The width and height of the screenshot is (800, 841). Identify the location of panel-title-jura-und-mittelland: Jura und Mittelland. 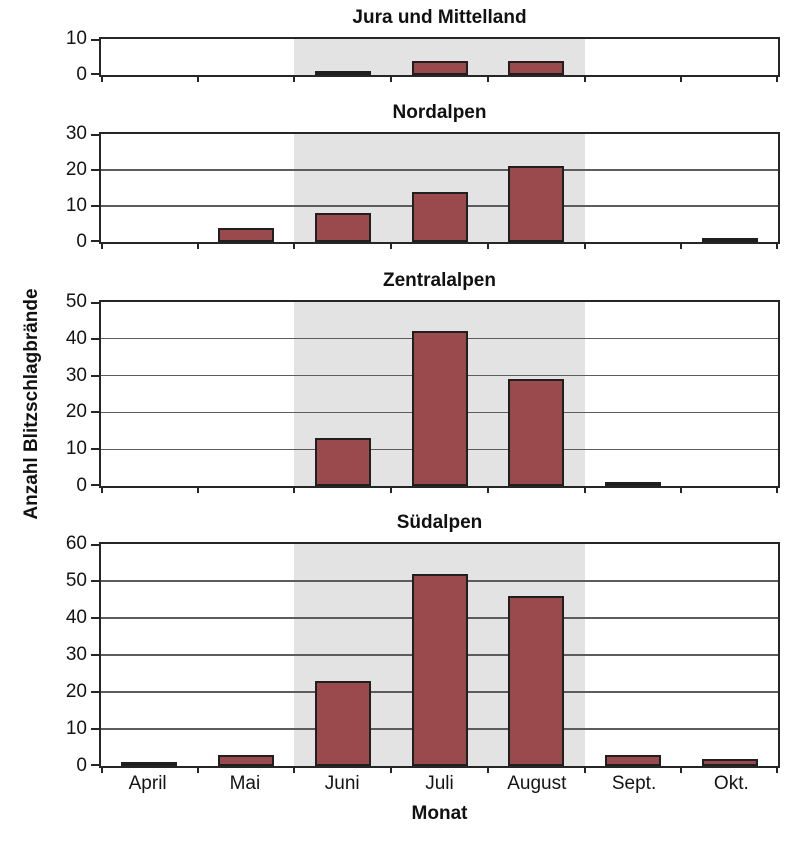
(439, 17).